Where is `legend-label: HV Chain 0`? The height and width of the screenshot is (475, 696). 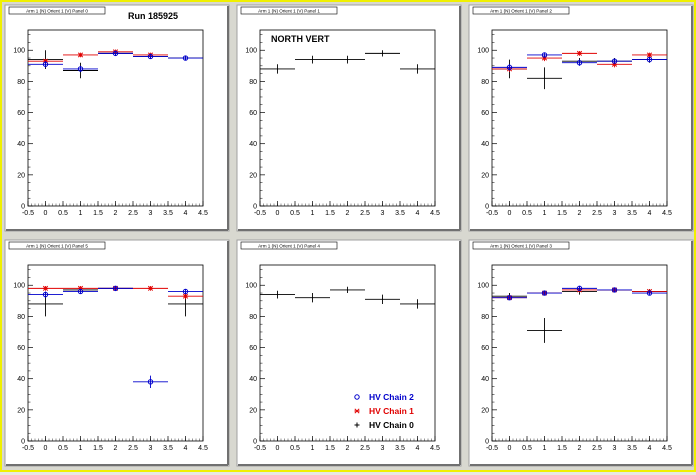
legend-label: HV Chain 0 is located at coordinates (391, 425).